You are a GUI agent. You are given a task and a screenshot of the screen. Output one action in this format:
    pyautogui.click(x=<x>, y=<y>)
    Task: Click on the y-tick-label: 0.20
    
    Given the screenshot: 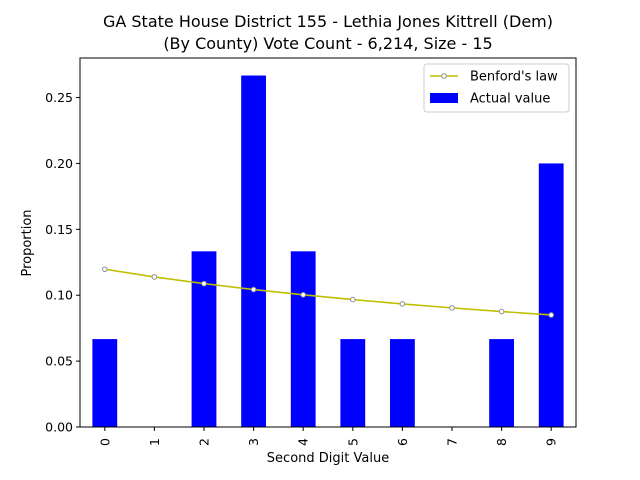 What is the action you would take?
    pyautogui.click(x=59, y=163)
    